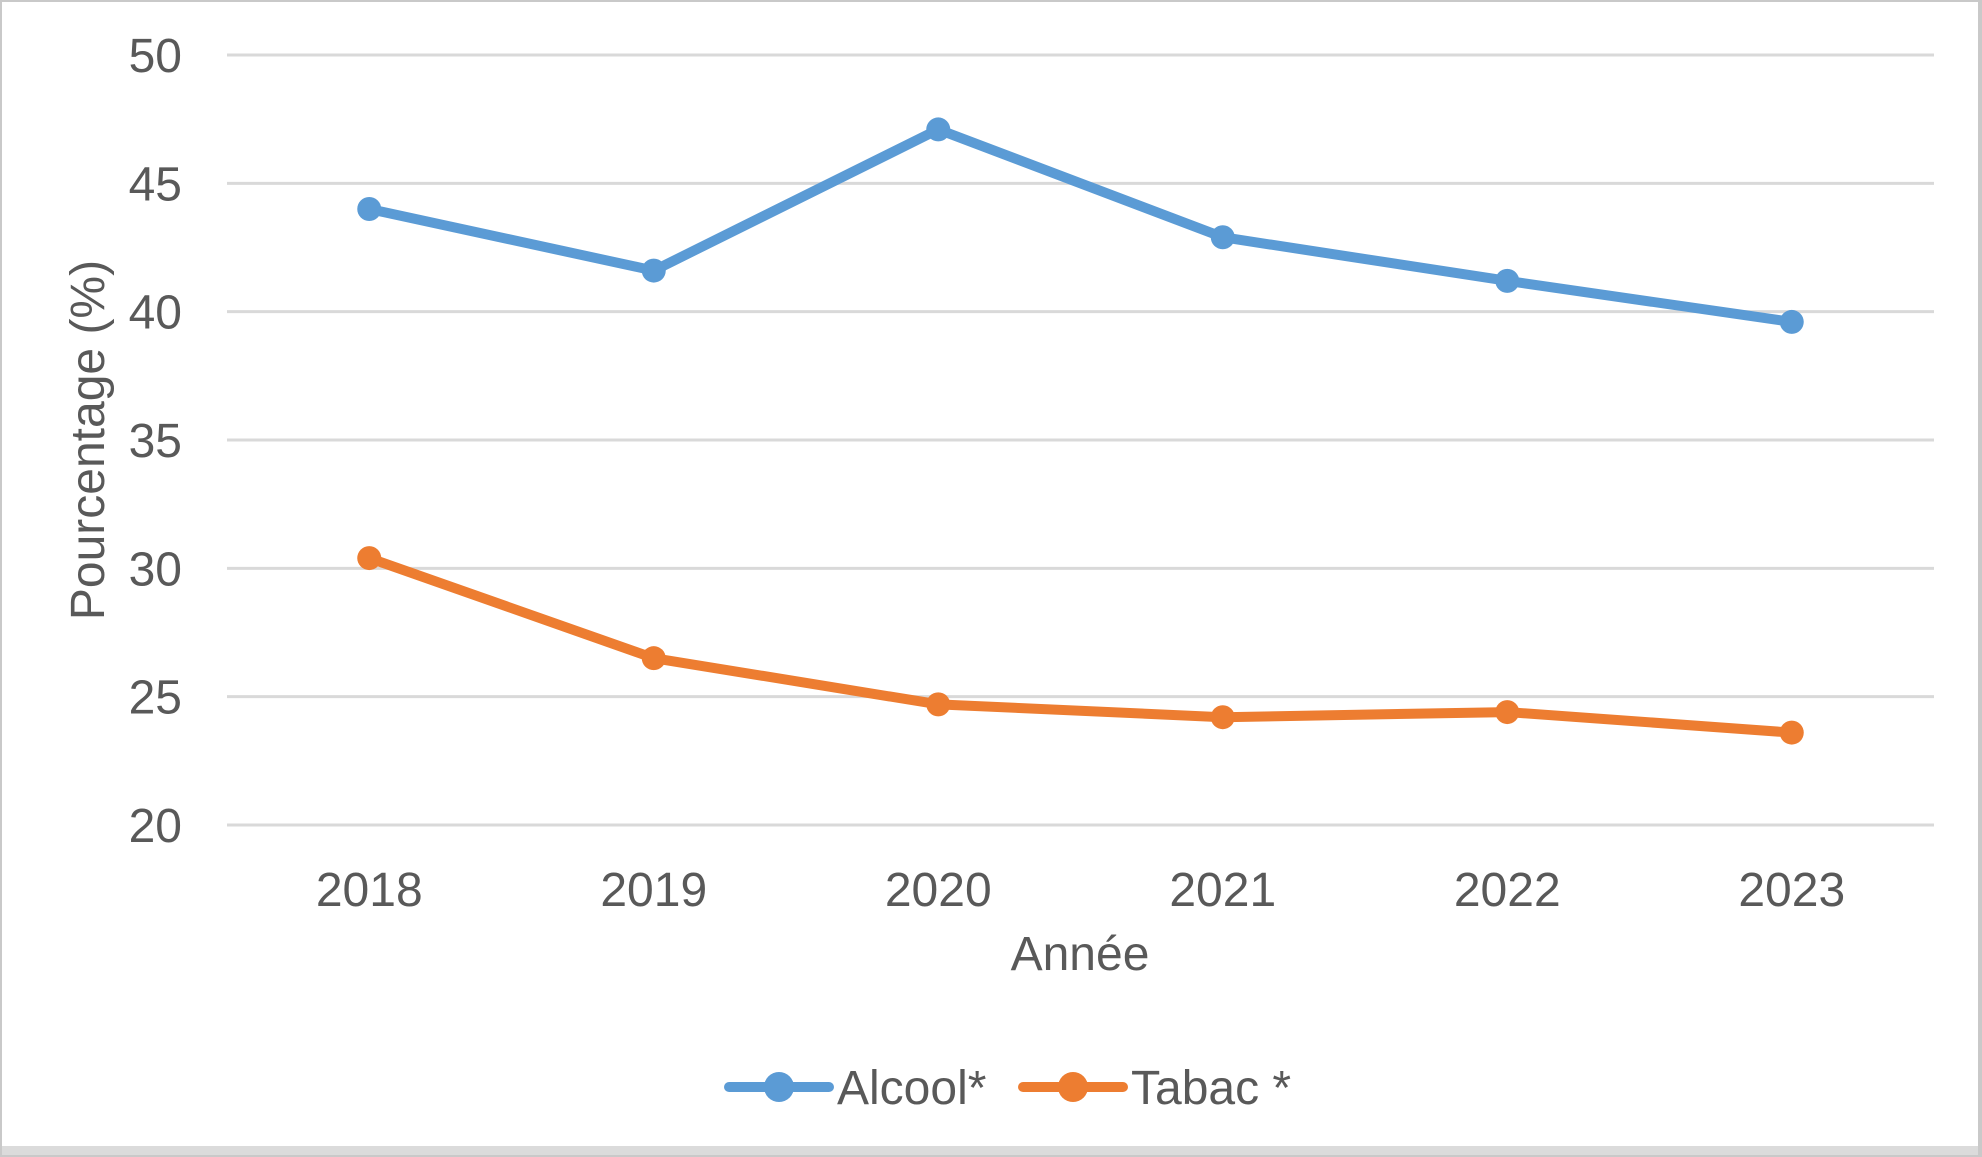 This screenshot has height=1157, width=1982. What do you see at coordinates (1080, 890) in the screenshot?
I see `x-tick-labels: 2018 2019 2020 2021 2022 2023` at bounding box center [1080, 890].